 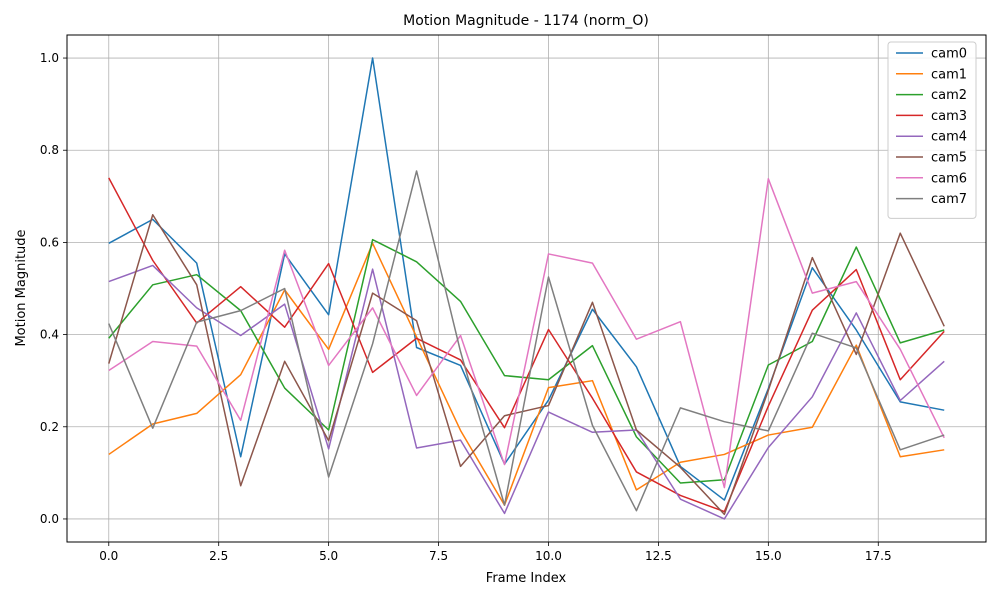 I want to click on y-tick-label: 0.4, so click(x=49, y=335).